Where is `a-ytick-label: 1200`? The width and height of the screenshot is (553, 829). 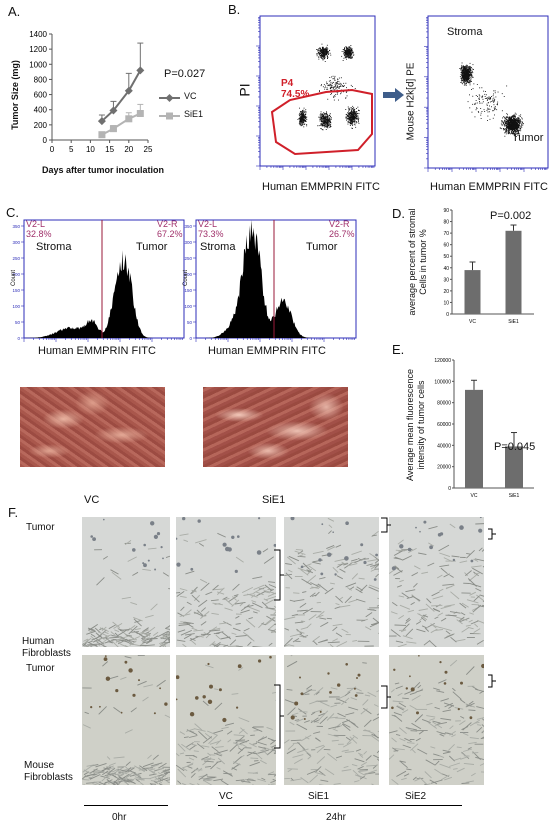
a-ytick-label: 1200 is located at coordinates (38, 49).